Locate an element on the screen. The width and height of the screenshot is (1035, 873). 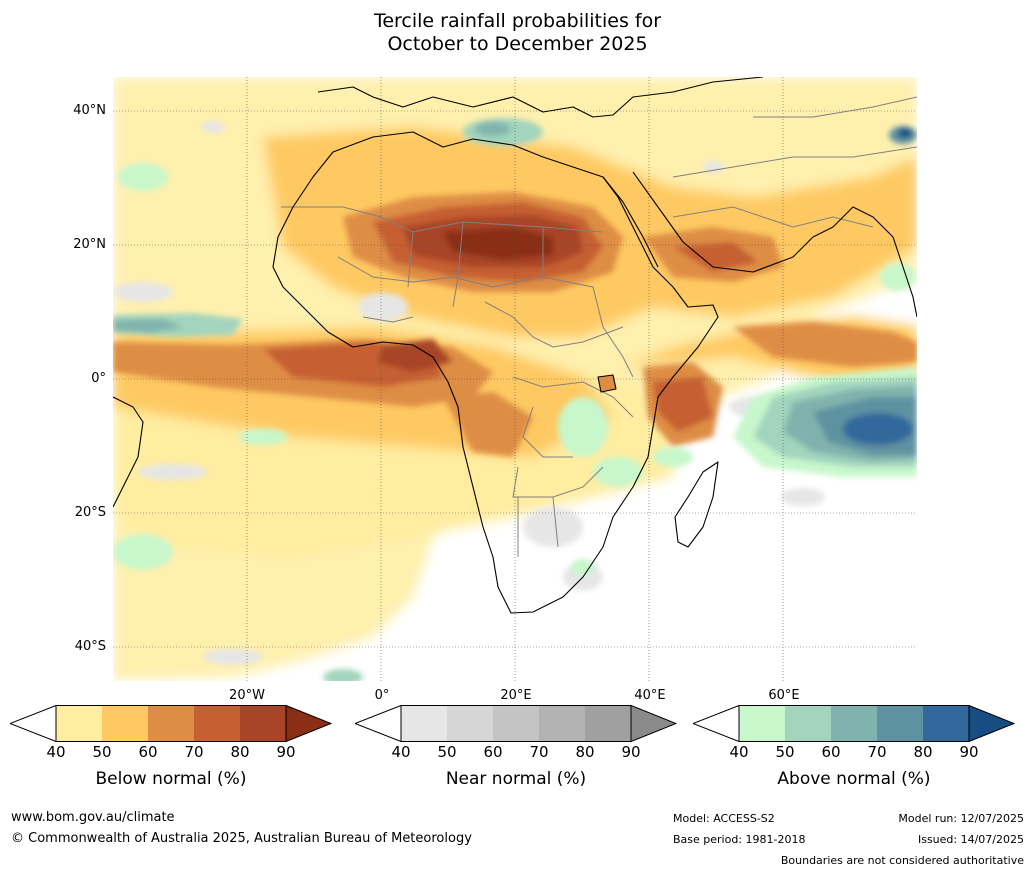
colorbar-below-normal-tick-70: 70 is located at coordinates (194, 752).